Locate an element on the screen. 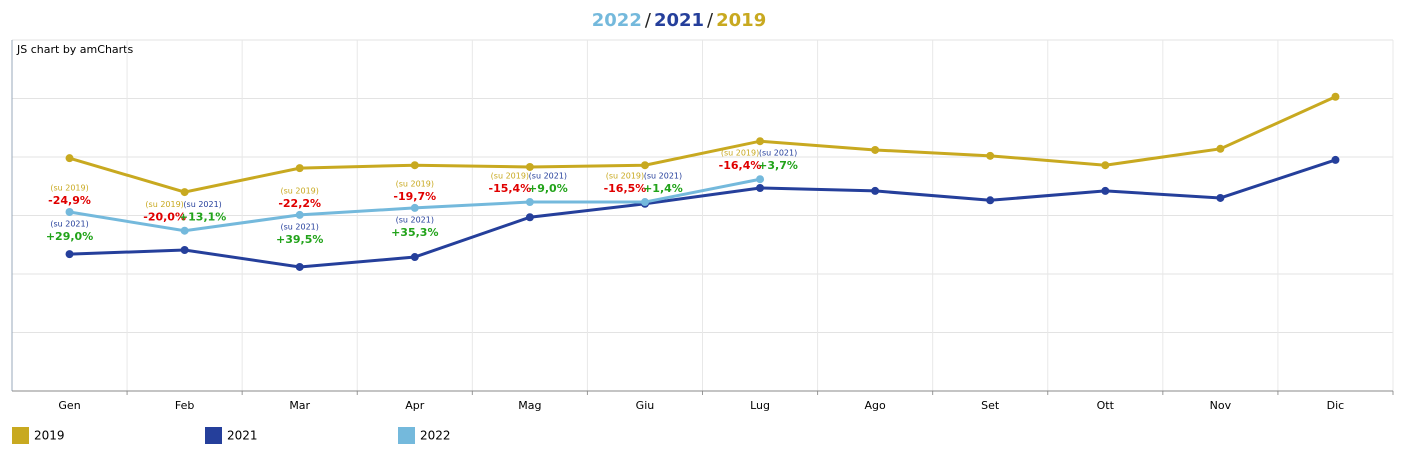 The width and height of the screenshot is (1410, 460). title-part: 2021 is located at coordinates (679, 20).